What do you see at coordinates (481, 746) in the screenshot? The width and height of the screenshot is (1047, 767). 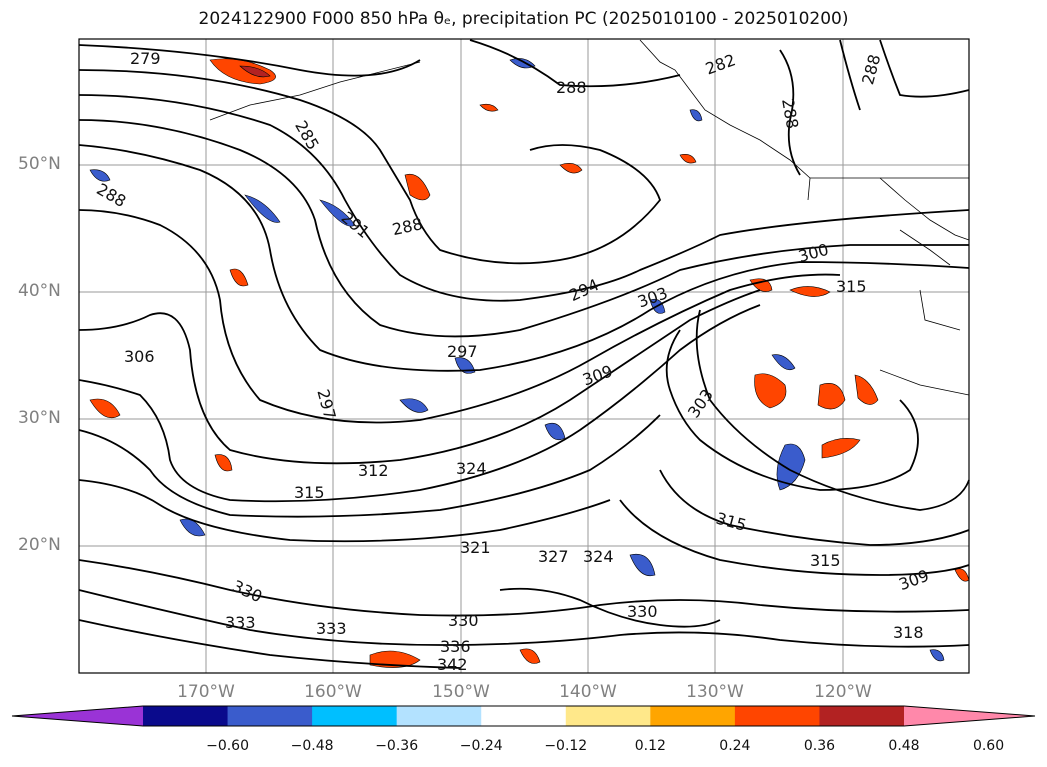 I see `colorbar-tick-label: −0.24` at bounding box center [481, 746].